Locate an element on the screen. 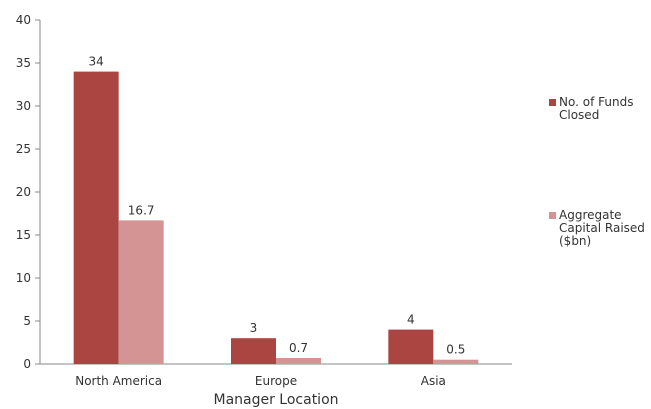 The width and height of the screenshot is (651, 409). x-tick-label: Europe is located at coordinates (276, 381).